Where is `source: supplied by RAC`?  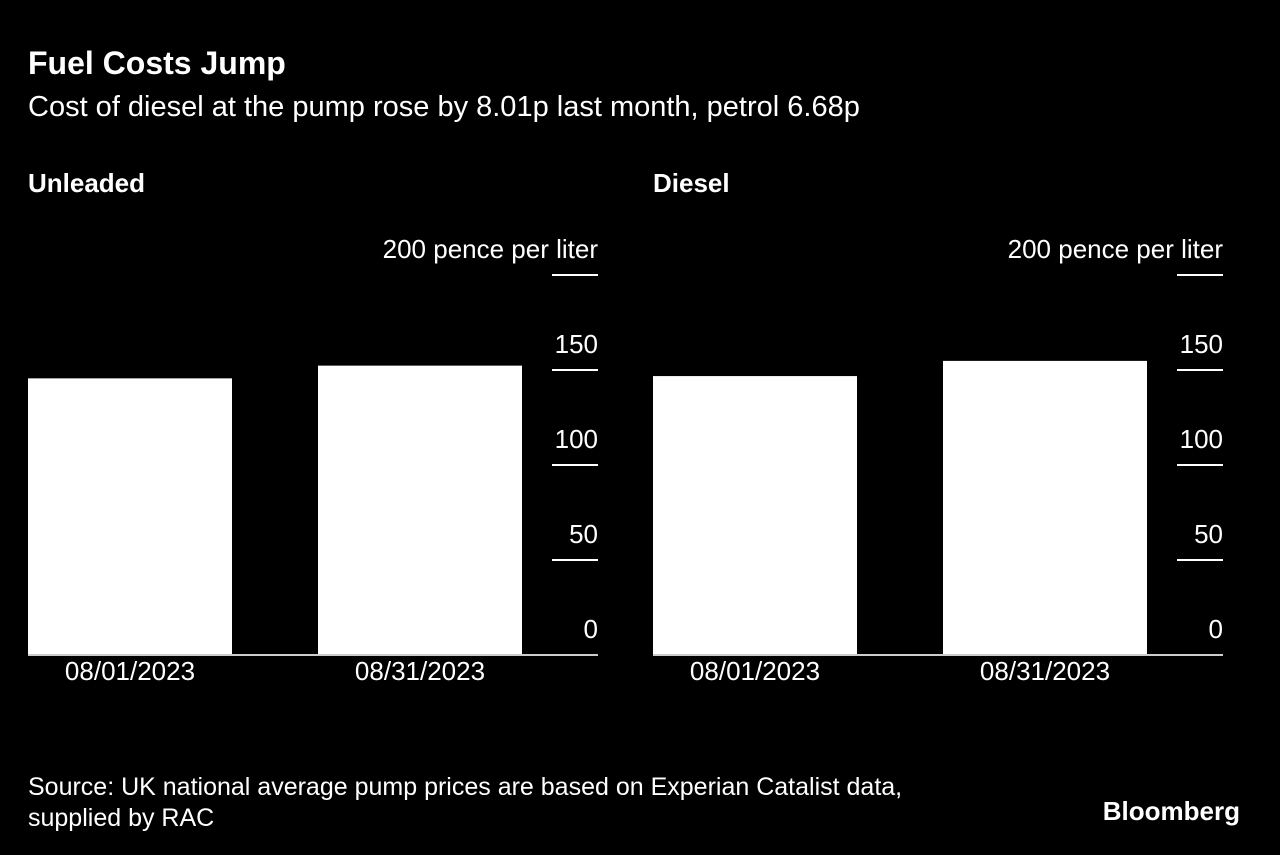 source: supplied by RAC is located at coordinates (121, 818).